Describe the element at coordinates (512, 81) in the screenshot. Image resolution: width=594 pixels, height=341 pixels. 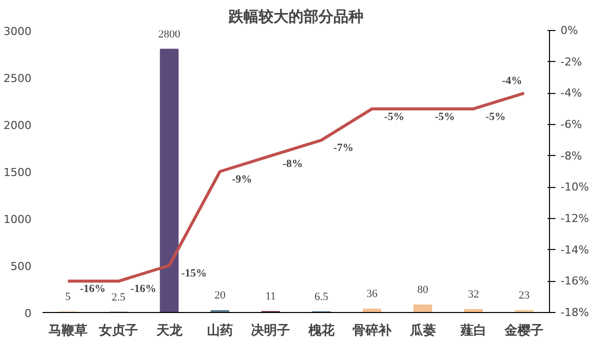
I see `data-label: -4%` at that location.